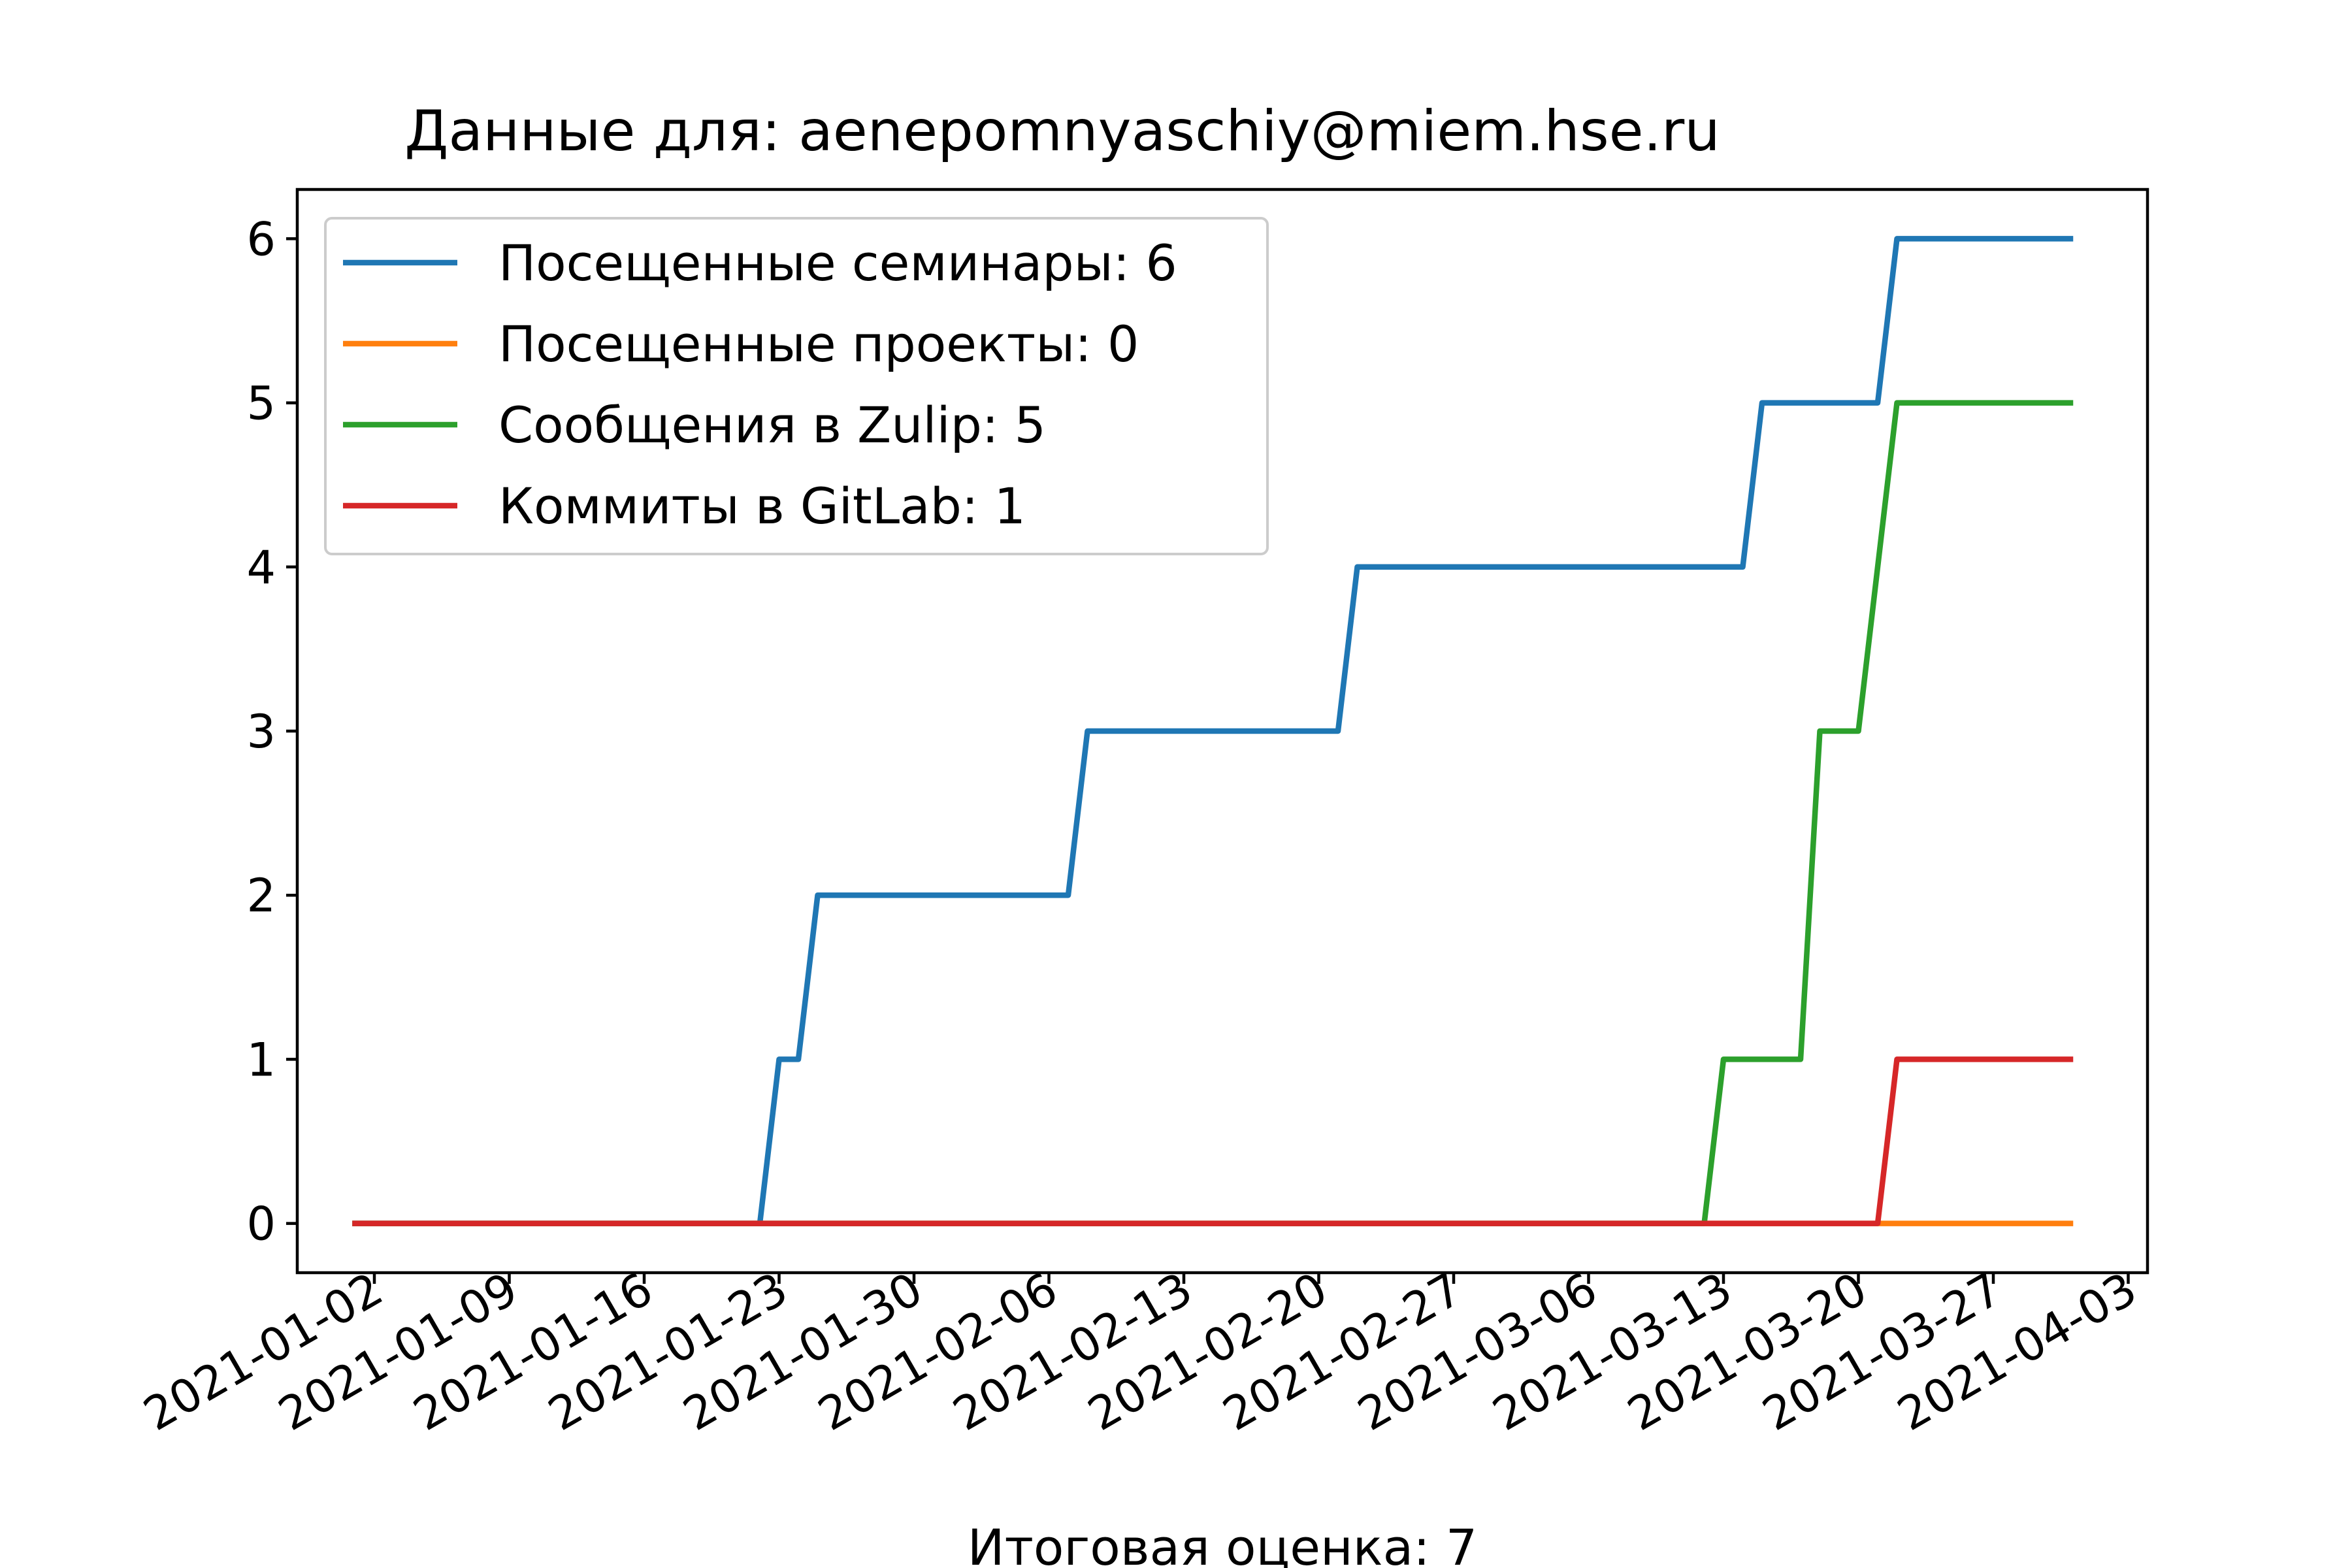 This screenshot has height=1568, width=2352. What do you see at coordinates (261, 1224) in the screenshot?
I see `y-tick-label: 0` at bounding box center [261, 1224].